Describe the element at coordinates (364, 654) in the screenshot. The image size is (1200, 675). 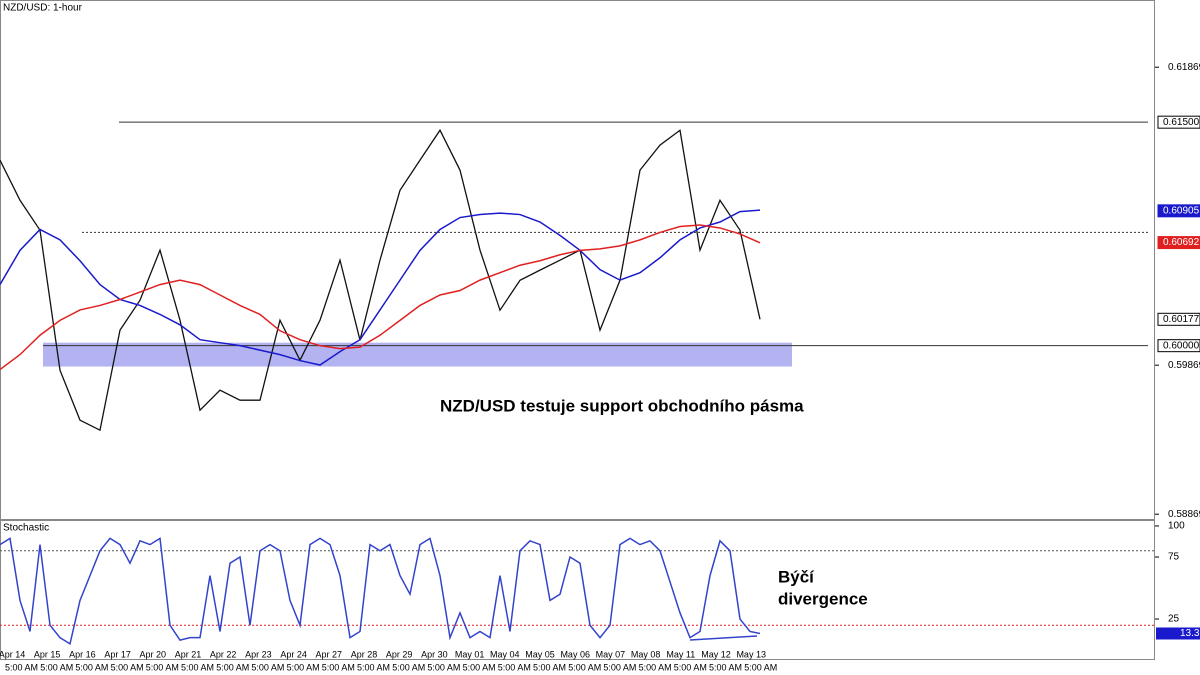
I see `x-tick-label: Apr 28` at that location.